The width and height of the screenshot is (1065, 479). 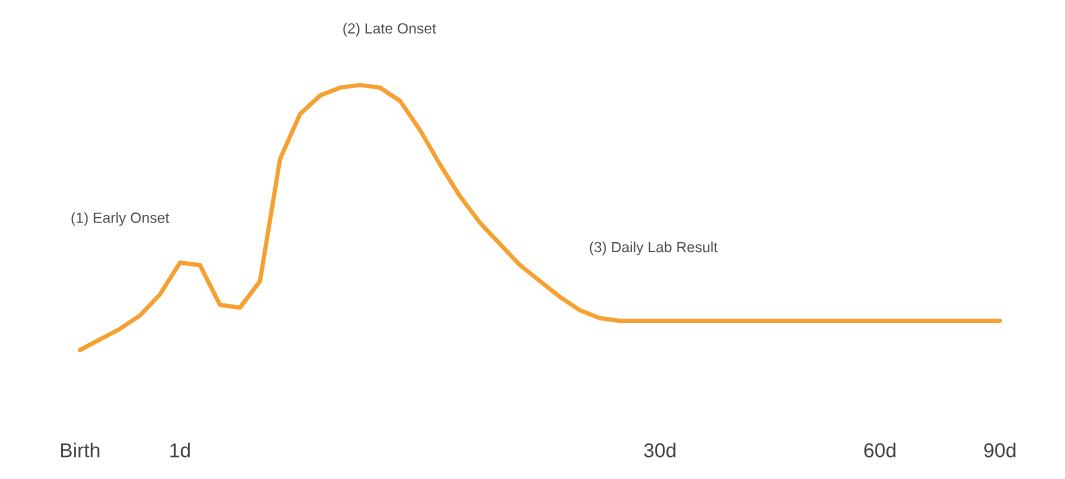 What do you see at coordinates (120, 219) in the screenshot?
I see `annotation: (1) Early Onset` at bounding box center [120, 219].